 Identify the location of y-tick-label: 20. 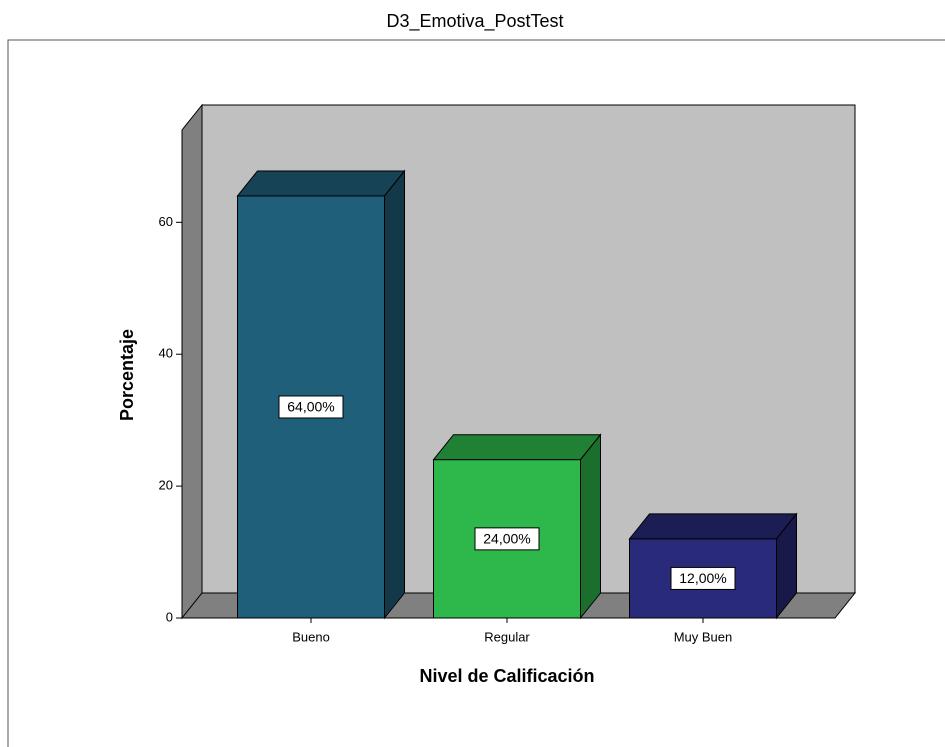
(166, 485).